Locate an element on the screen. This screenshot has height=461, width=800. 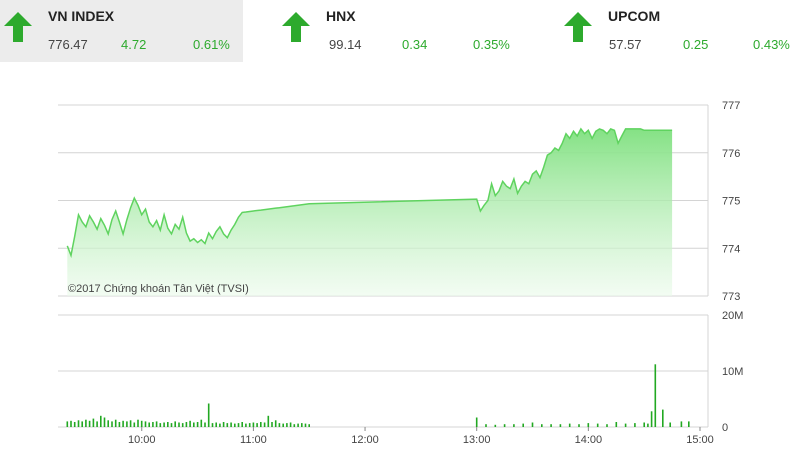
x-tick-label: 15:00 is located at coordinates (700, 440).